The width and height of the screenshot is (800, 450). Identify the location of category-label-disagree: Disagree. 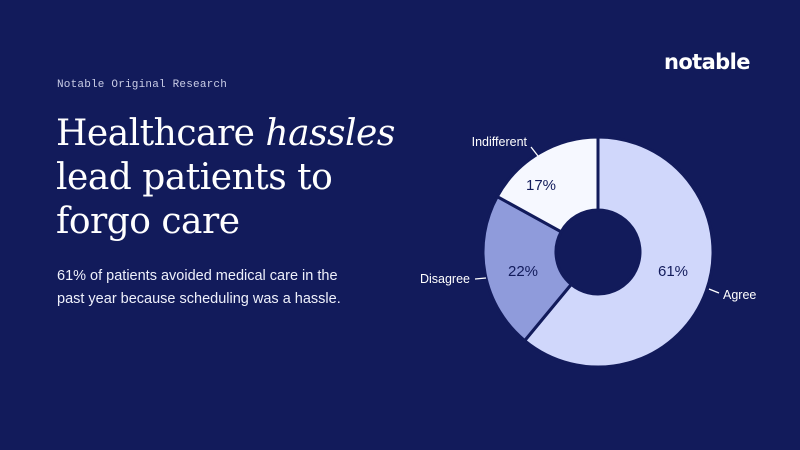
(445, 279).